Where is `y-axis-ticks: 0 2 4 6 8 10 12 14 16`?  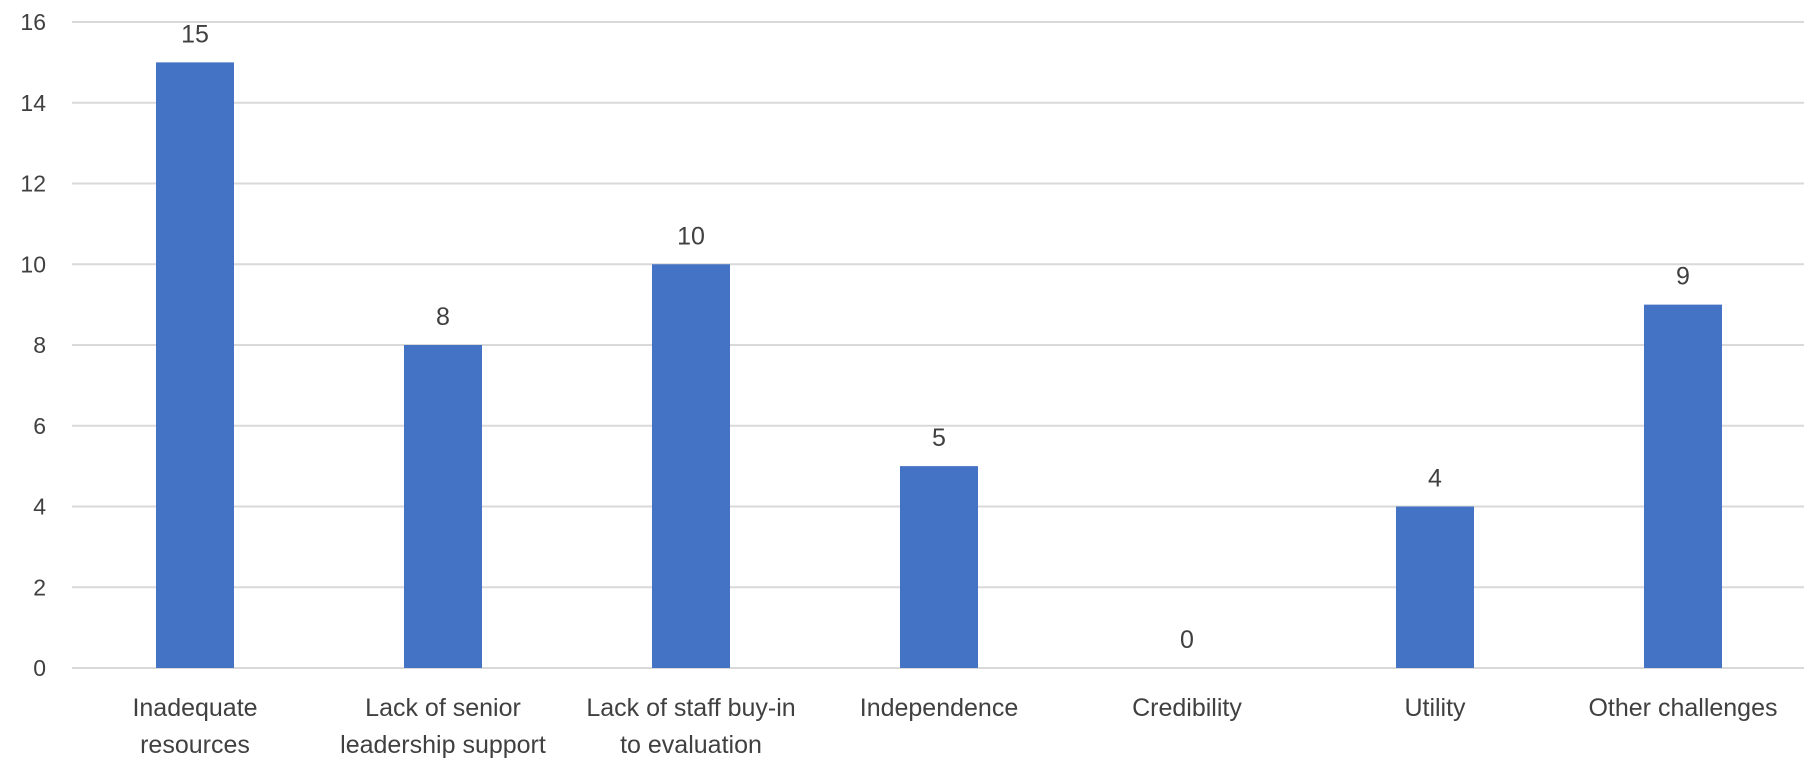
y-axis-ticks: 0 2 4 6 8 10 12 14 16 is located at coordinates (33, 345).